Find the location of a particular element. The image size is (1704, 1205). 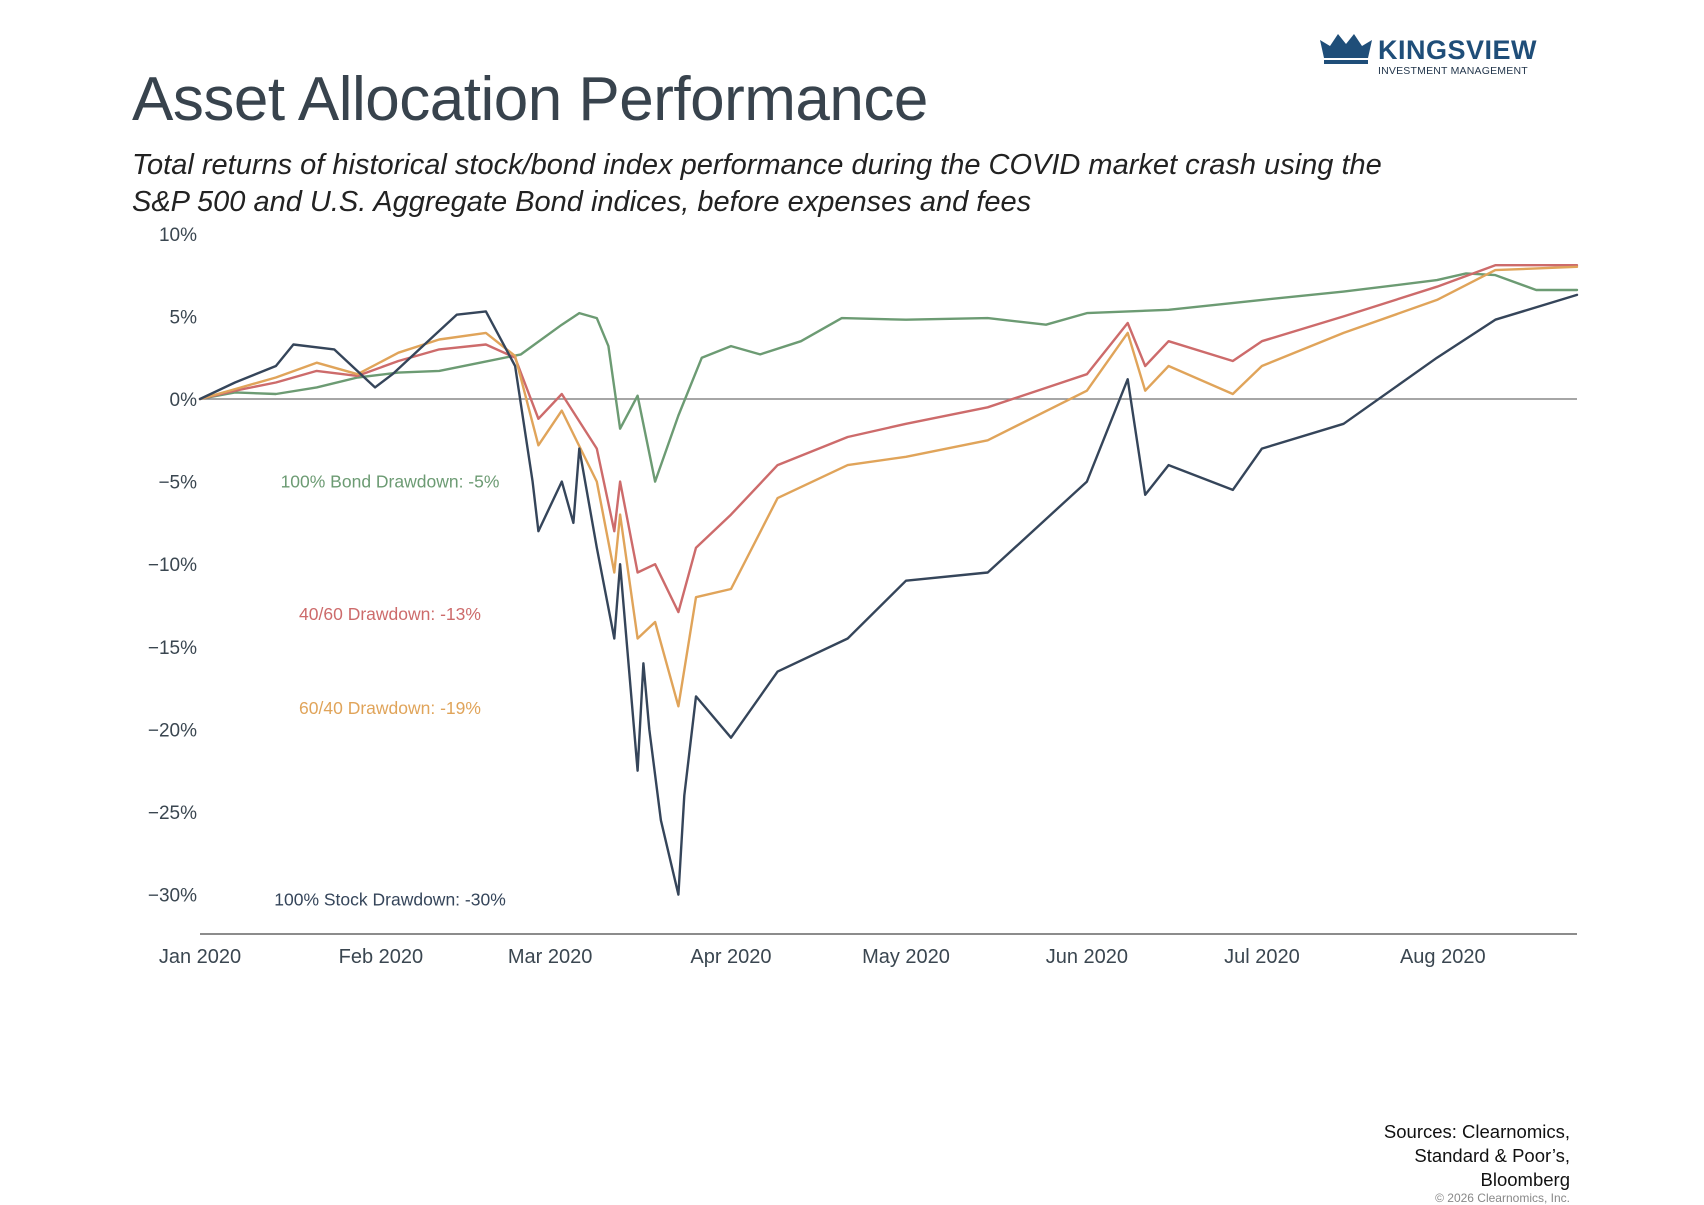

y-tick-label: −10% is located at coordinates (172, 565).